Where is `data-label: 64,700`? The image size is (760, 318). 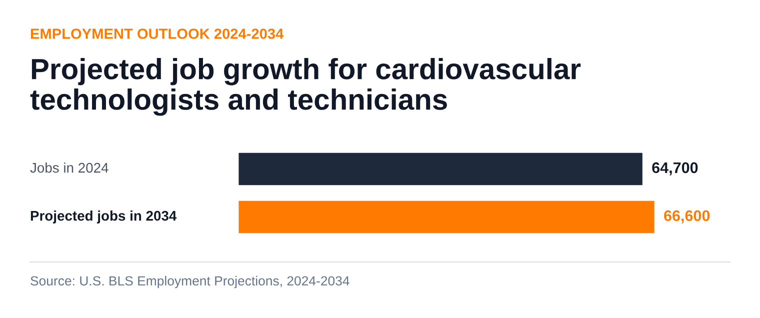 data-label: 64,700 is located at coordinates (675, 169).